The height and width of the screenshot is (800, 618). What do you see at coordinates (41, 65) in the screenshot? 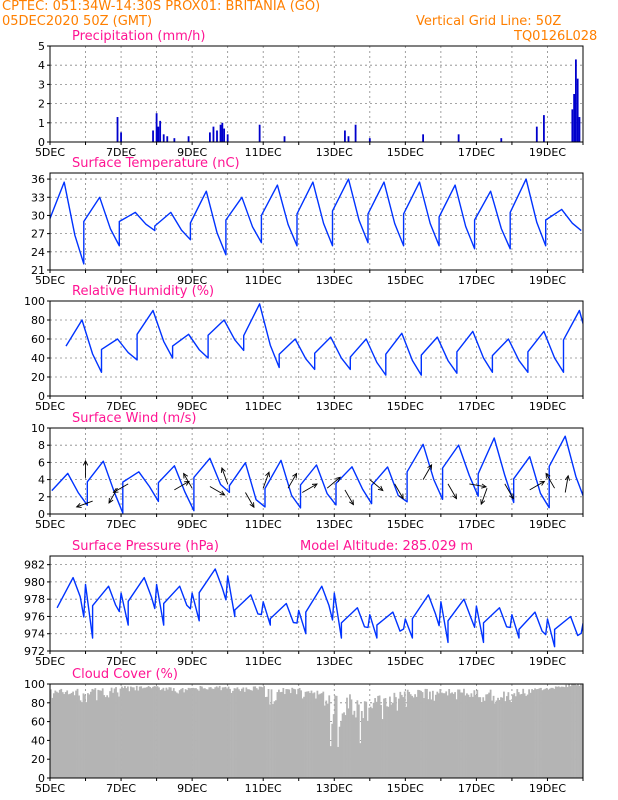
I see `y-tick-label: 4` at bounding box center [41, 65].